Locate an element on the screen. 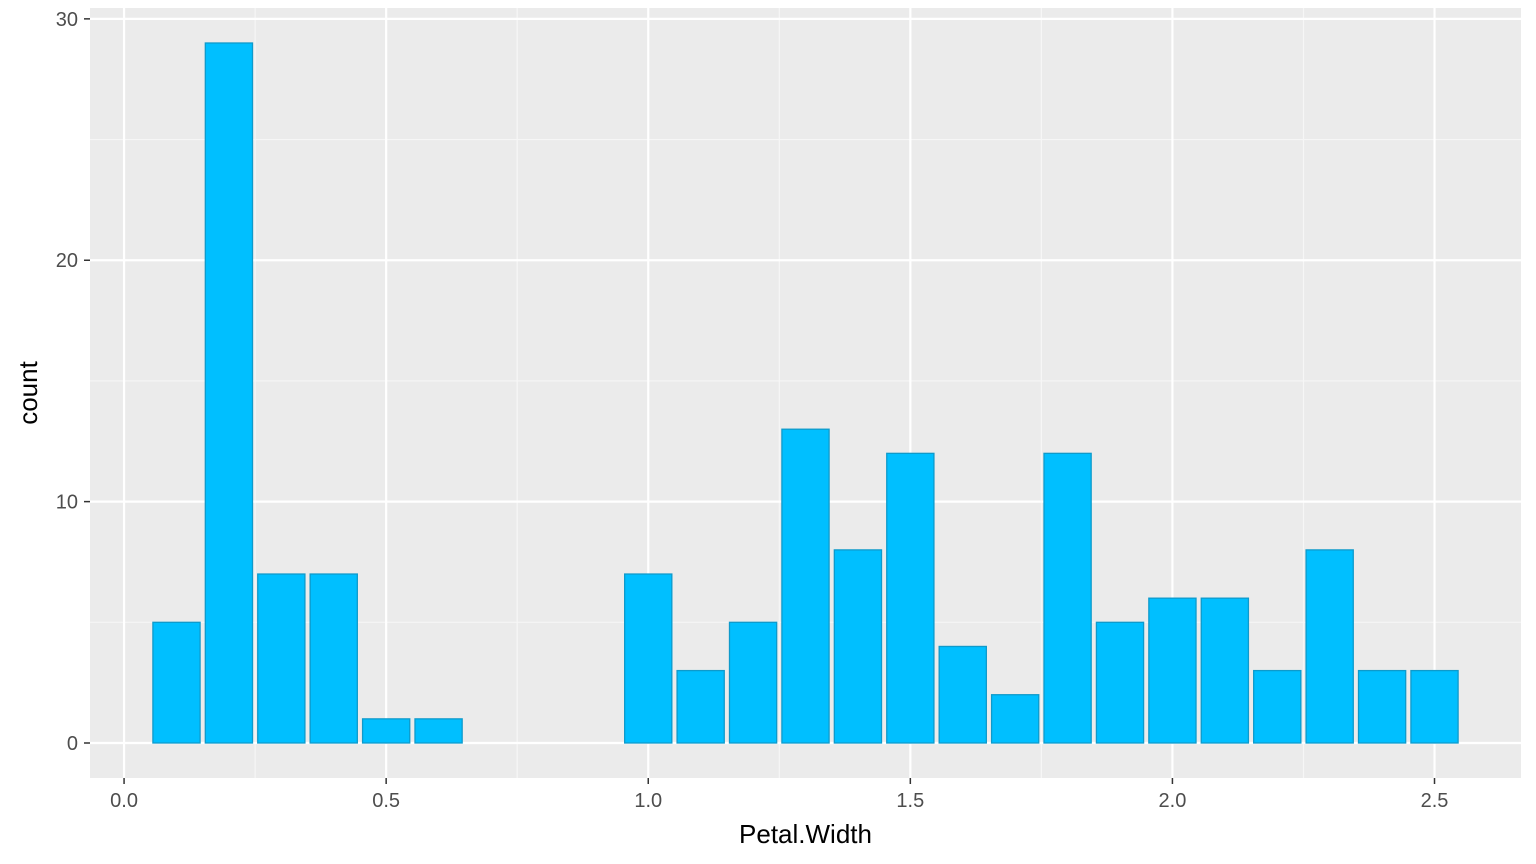  x-tick-label: 1.5 is located at coordinates (910, 801).